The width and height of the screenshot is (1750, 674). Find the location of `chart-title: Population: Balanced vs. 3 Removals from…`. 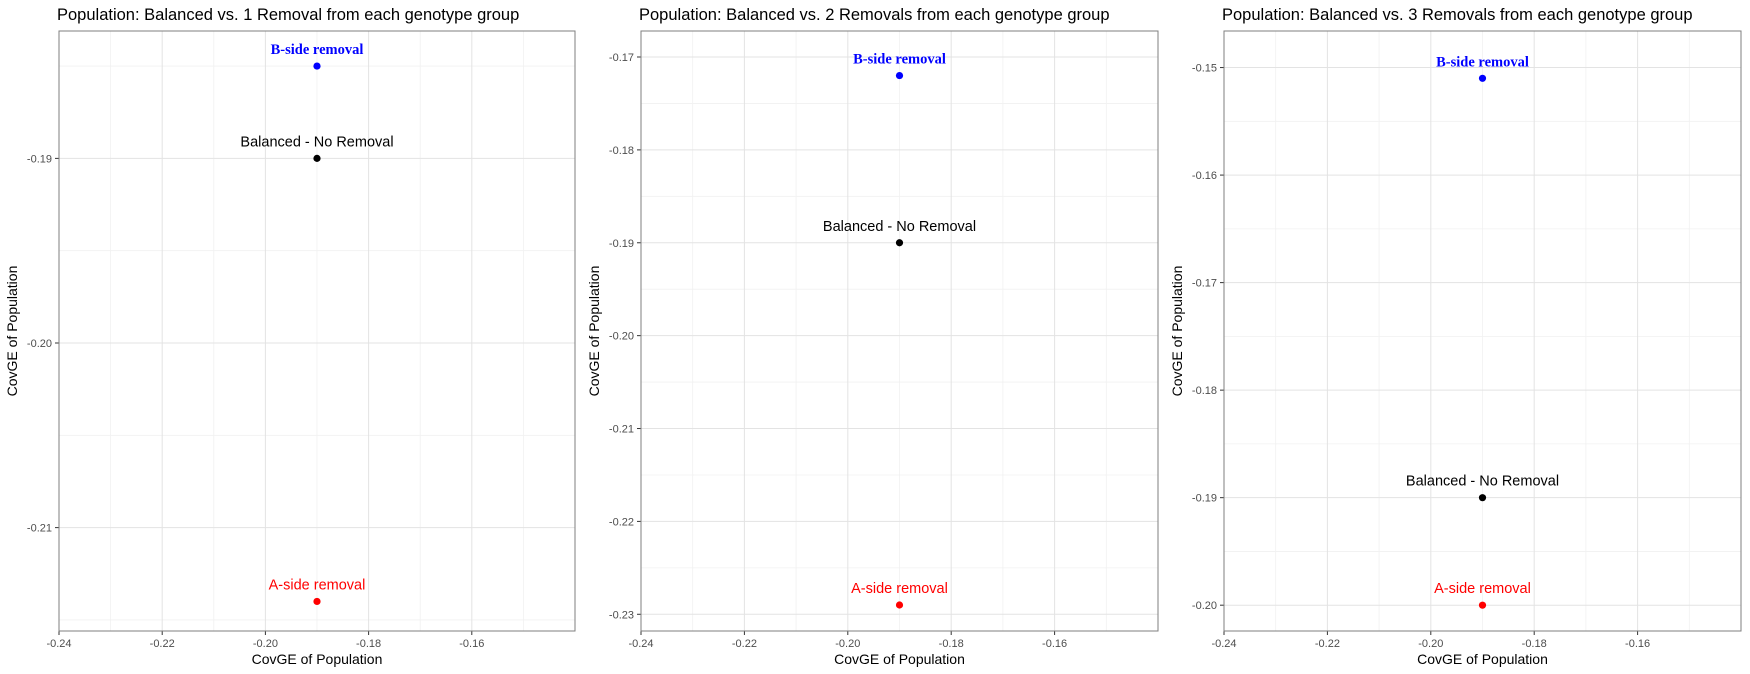

chart-title: Population: Balanced vs. 3 Removals from… is located at coordinates (1457, 15).